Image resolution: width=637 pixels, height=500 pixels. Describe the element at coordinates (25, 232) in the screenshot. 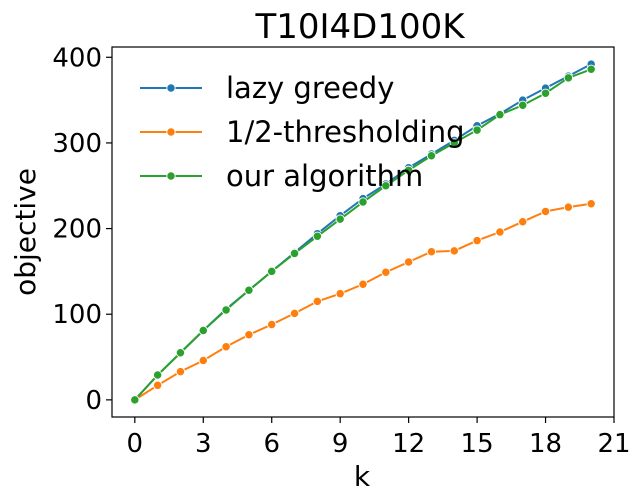

I see `y-axis-label: objective` at that location.